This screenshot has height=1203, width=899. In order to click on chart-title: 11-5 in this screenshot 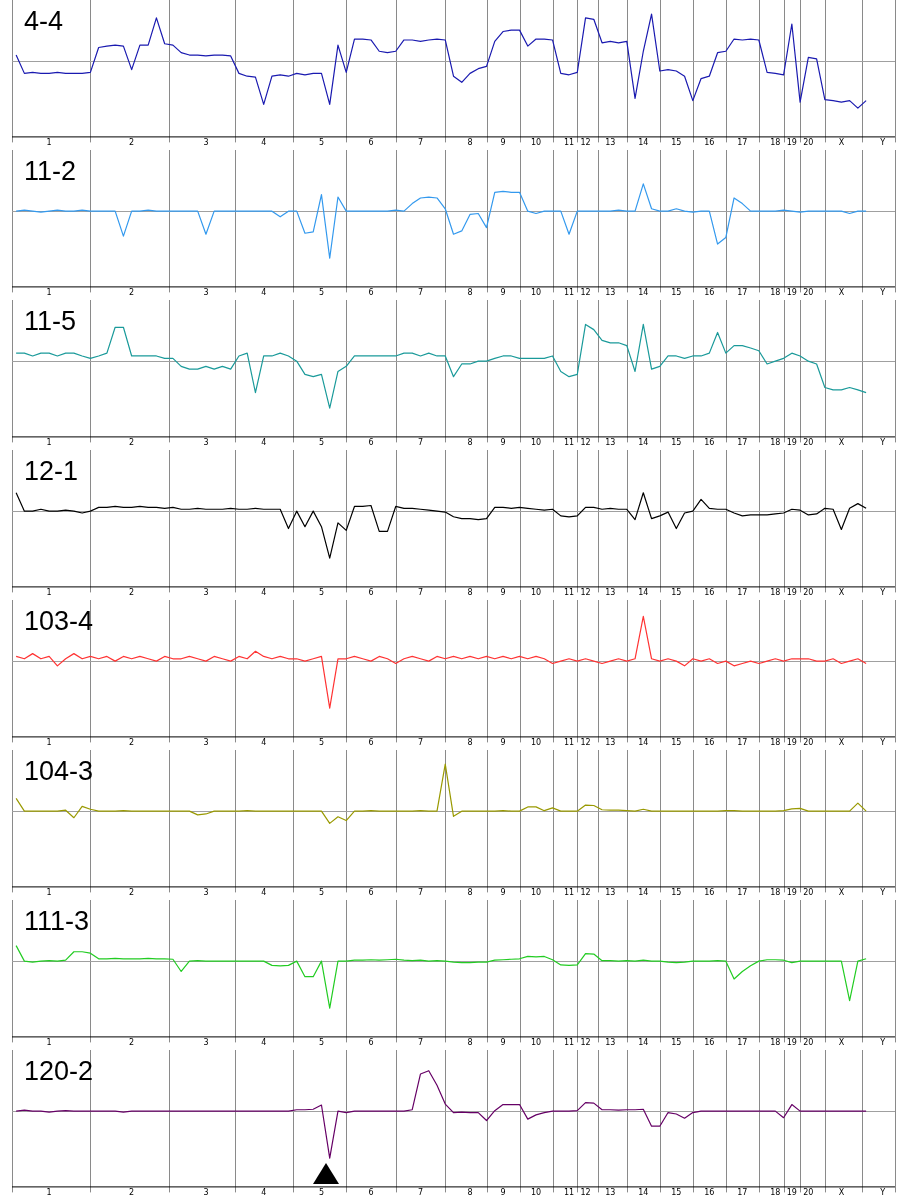, I will do `click(50, 321)`.